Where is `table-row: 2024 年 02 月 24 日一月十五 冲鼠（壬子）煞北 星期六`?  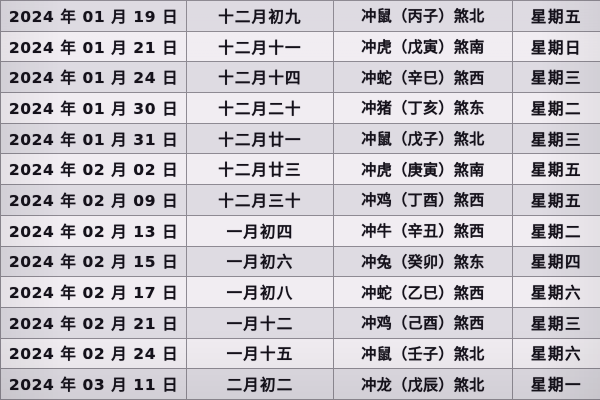 table-row: 2024 年 02 月 24 日一月十五 冲鼠（壬子）煞北 星期六 is located at coordinates (300, 353).